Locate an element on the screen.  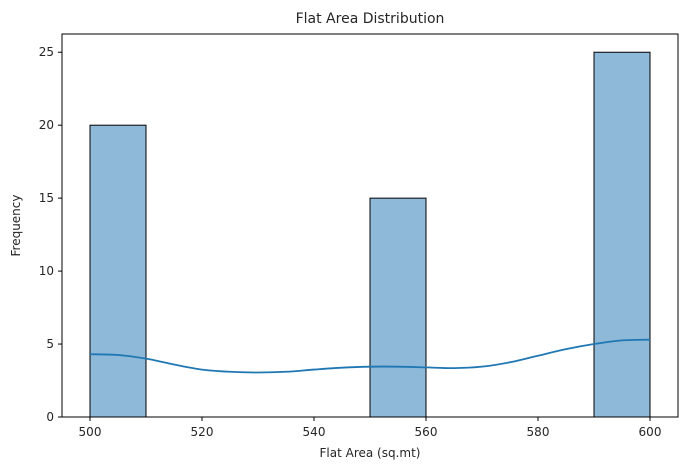
x-tick-label: 560 is located at coordinates (426, 432).